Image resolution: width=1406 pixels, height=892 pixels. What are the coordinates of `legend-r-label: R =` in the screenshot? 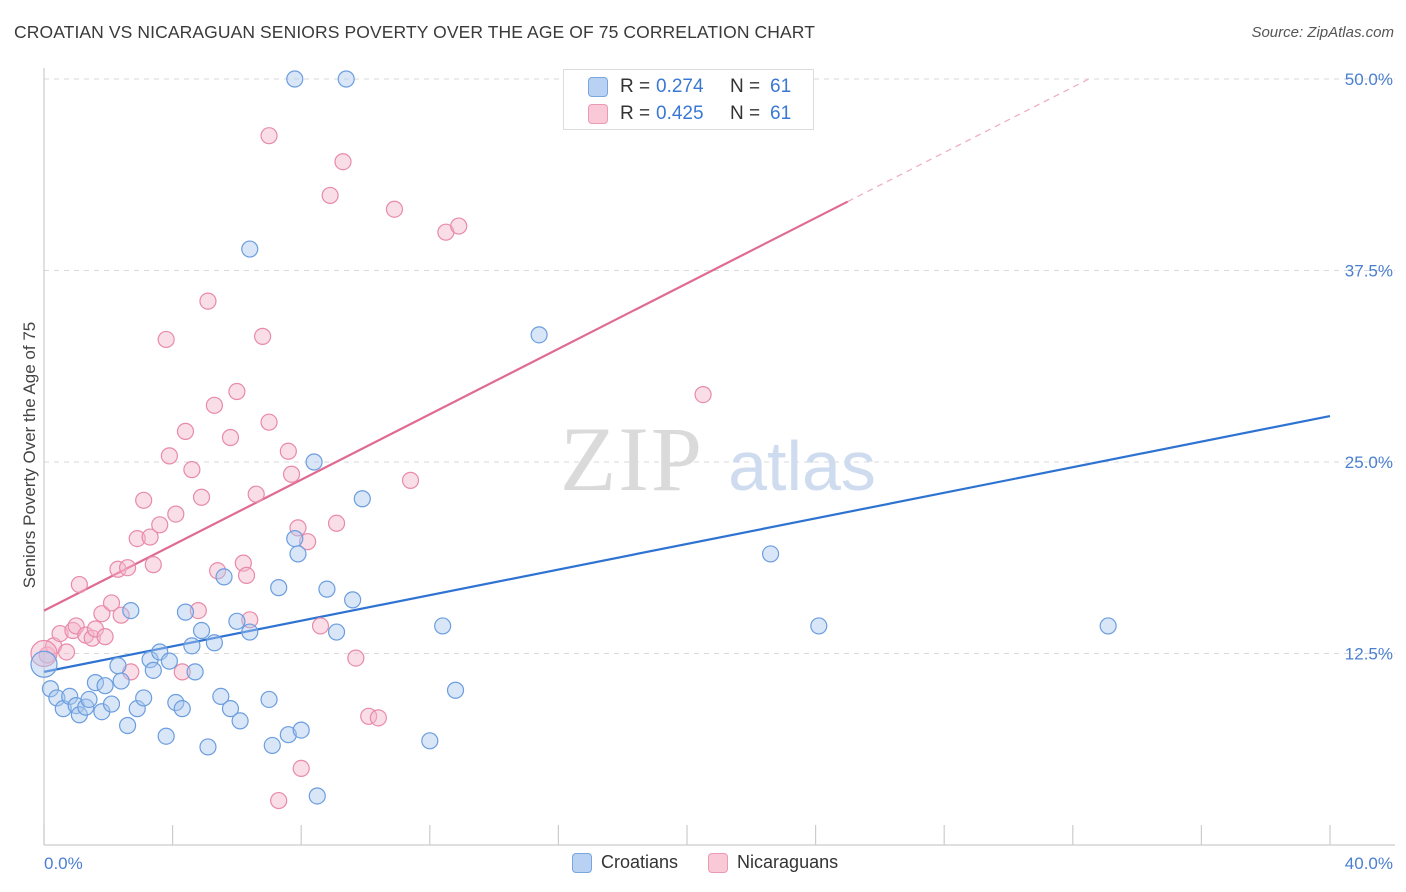 It's located at (635, 113).